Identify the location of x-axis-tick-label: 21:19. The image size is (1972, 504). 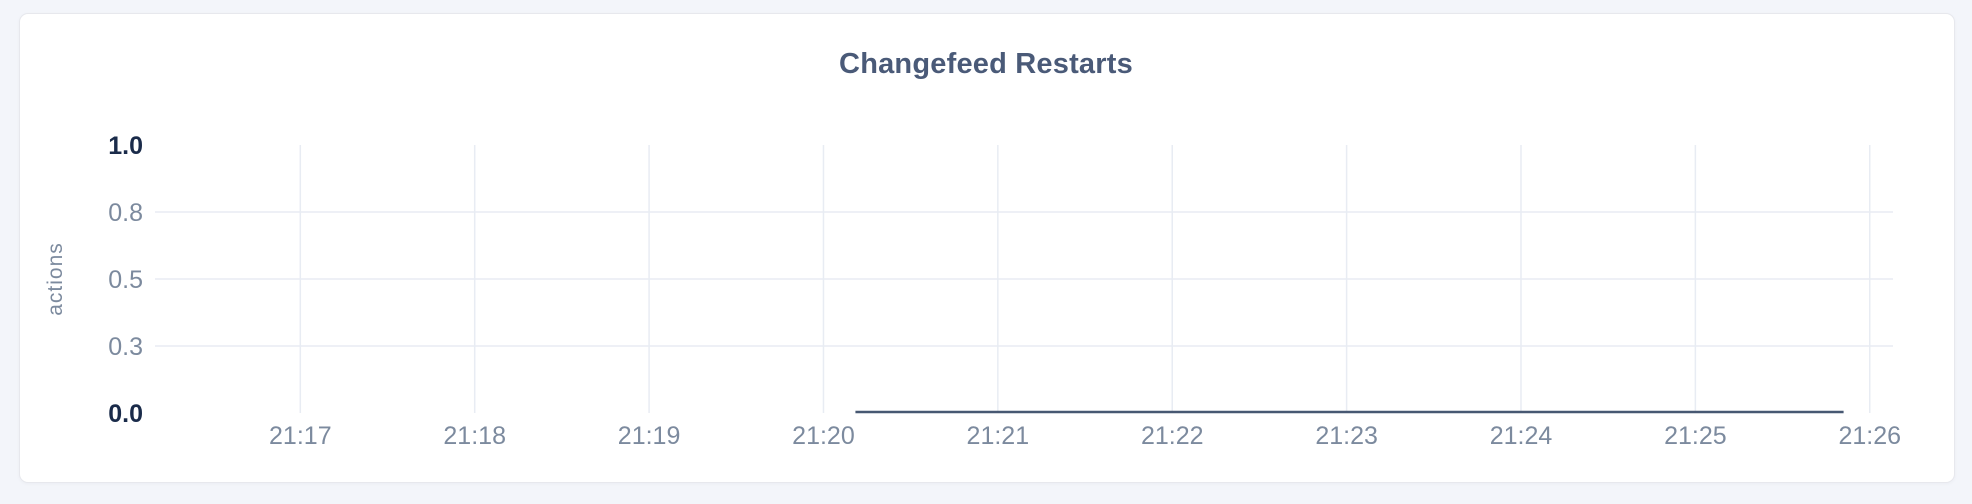
(649, 436).